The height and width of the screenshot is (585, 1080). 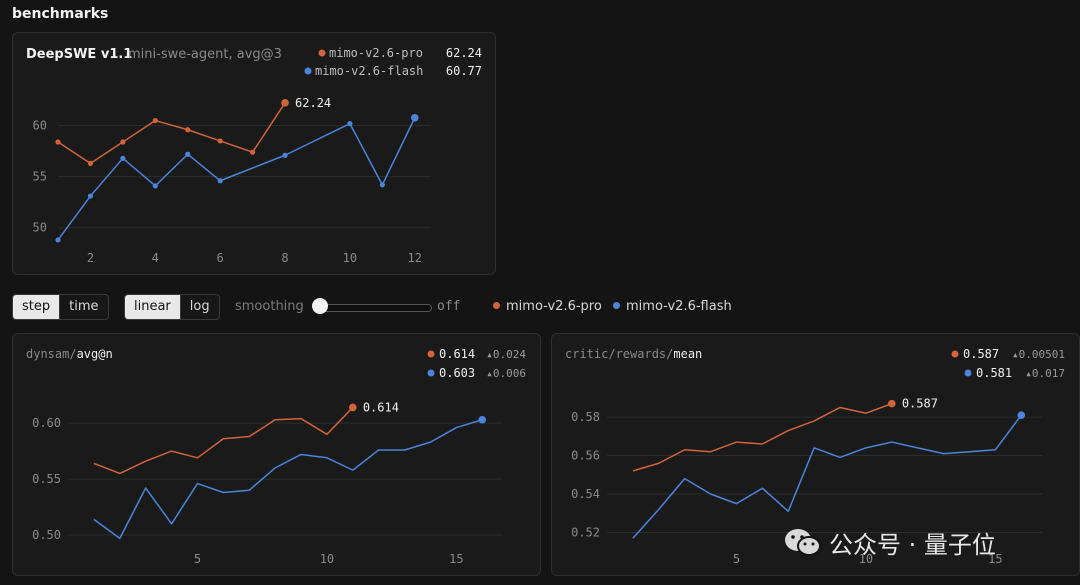 I want to click on legend-pro-label: mimo-v2.6-pro, so click(x=554, y=306).